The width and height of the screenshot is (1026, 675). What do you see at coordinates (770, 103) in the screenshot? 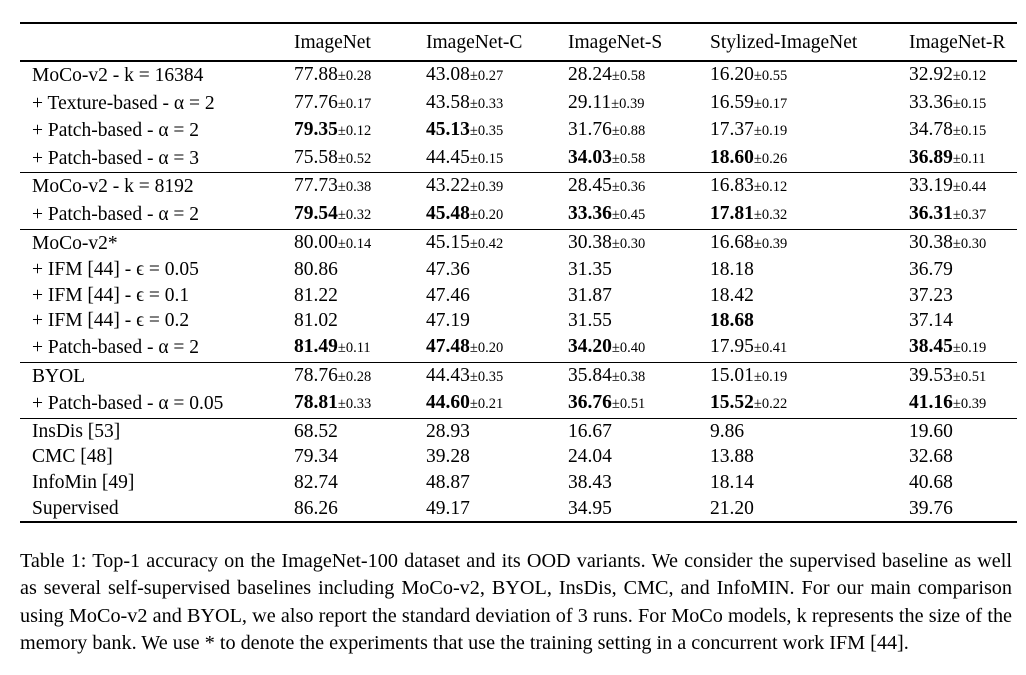
I see `std-dev: ±0.17` at bounding box center [770, 103].